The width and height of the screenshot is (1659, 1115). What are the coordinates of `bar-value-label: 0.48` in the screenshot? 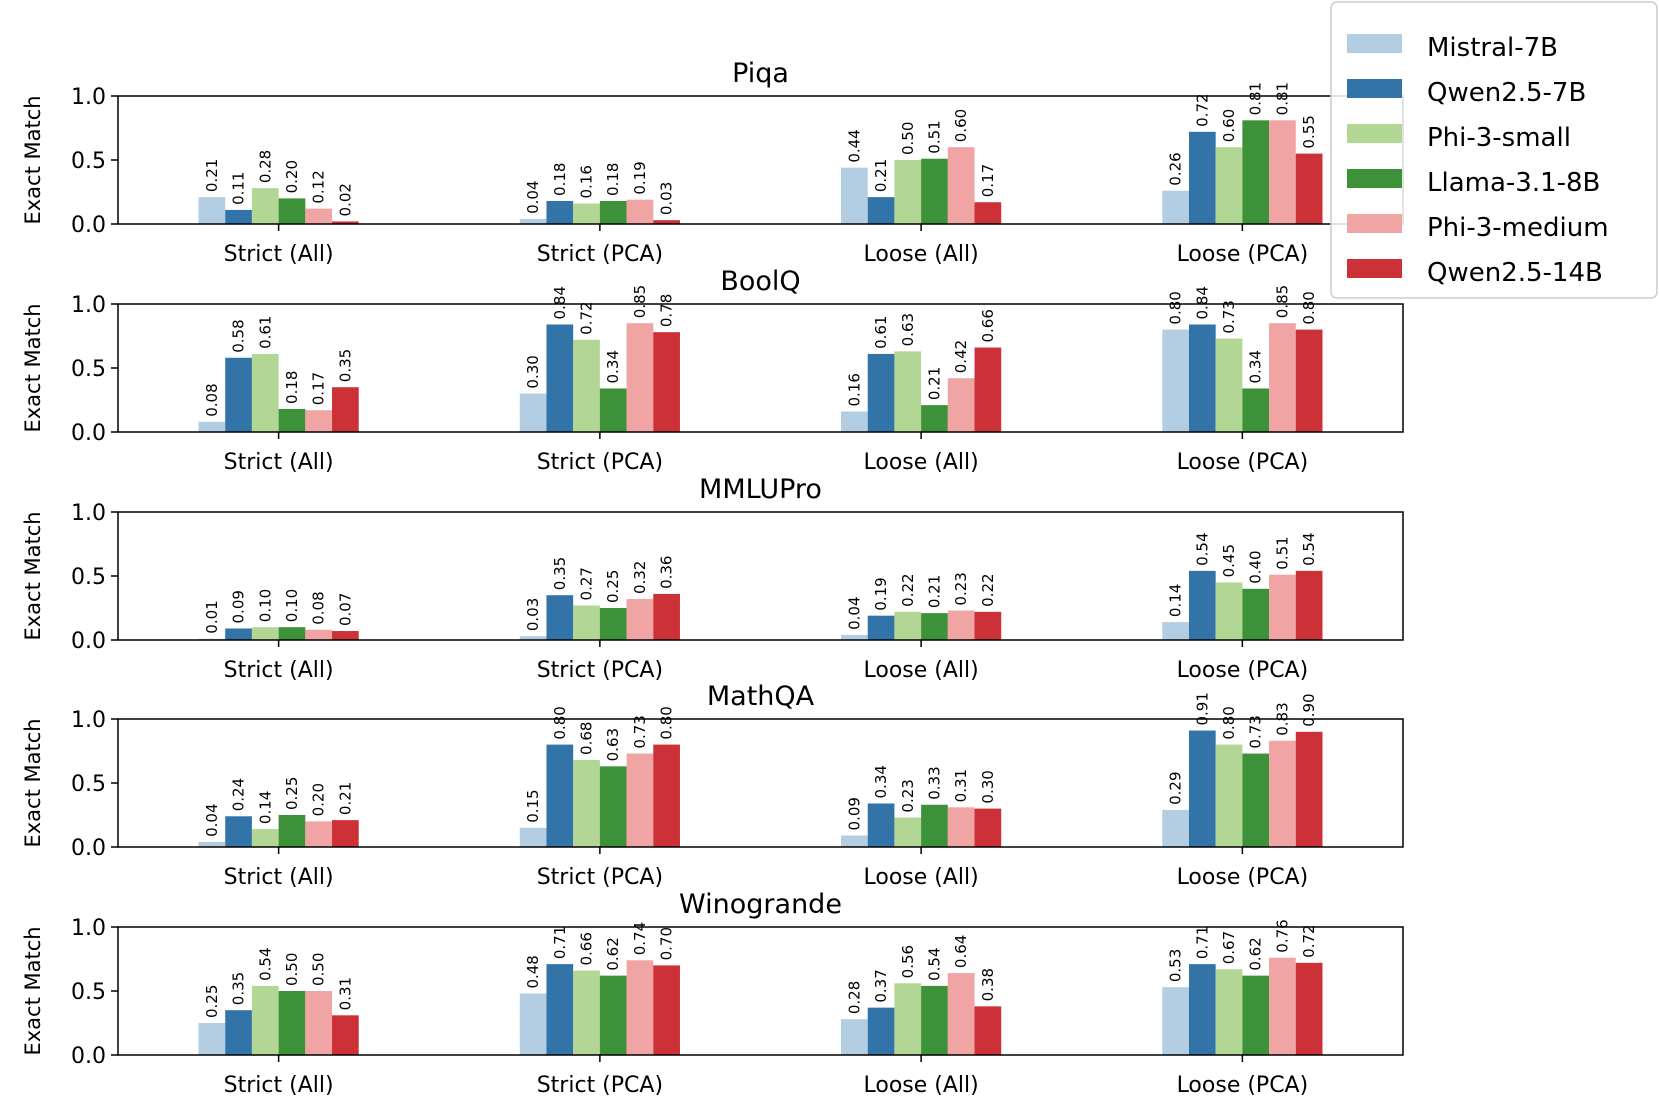 It's located at (533, 971).